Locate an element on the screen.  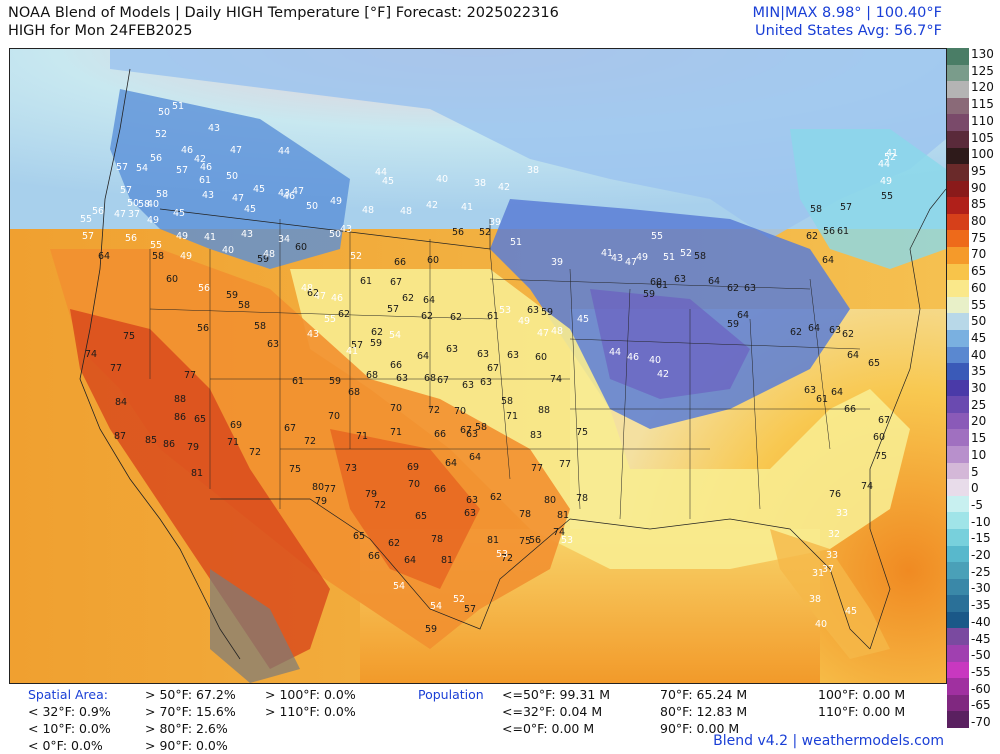
temperature-label: 86 is located at coordinates (169, 444).